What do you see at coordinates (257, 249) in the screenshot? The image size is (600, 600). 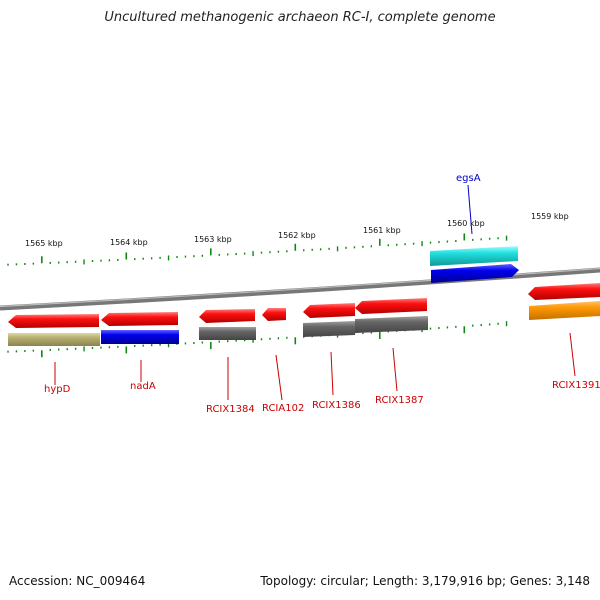 I see `upper-scale-ticks` at bounding box center [257, 249].